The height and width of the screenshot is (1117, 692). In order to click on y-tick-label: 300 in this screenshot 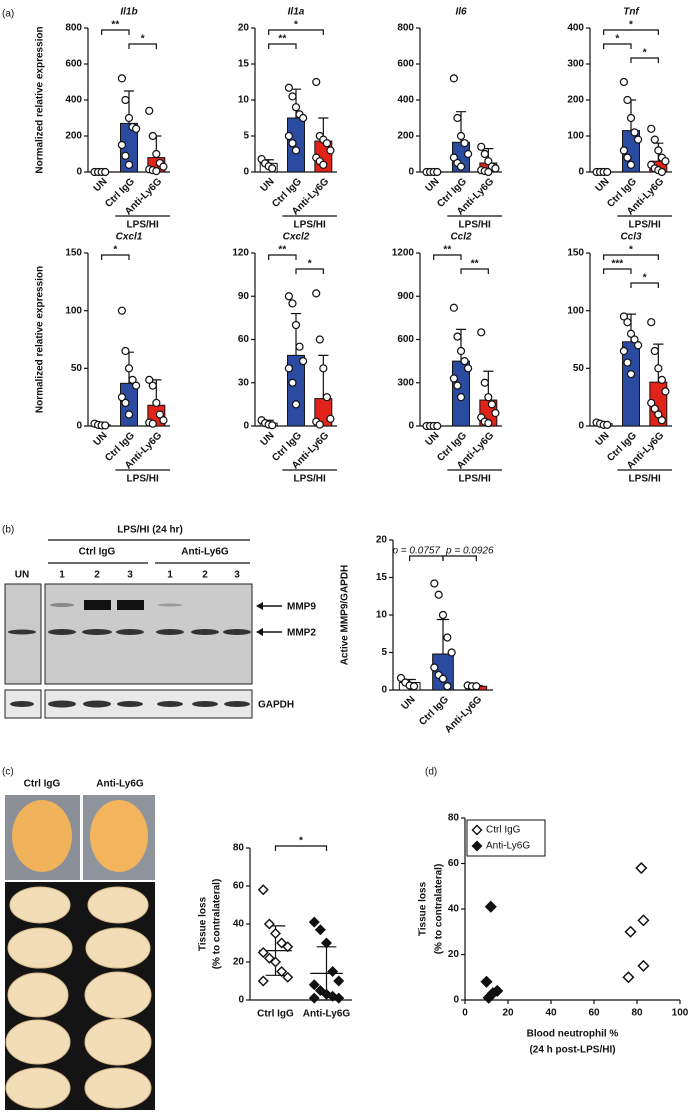, I will do `click(405, 382)`.